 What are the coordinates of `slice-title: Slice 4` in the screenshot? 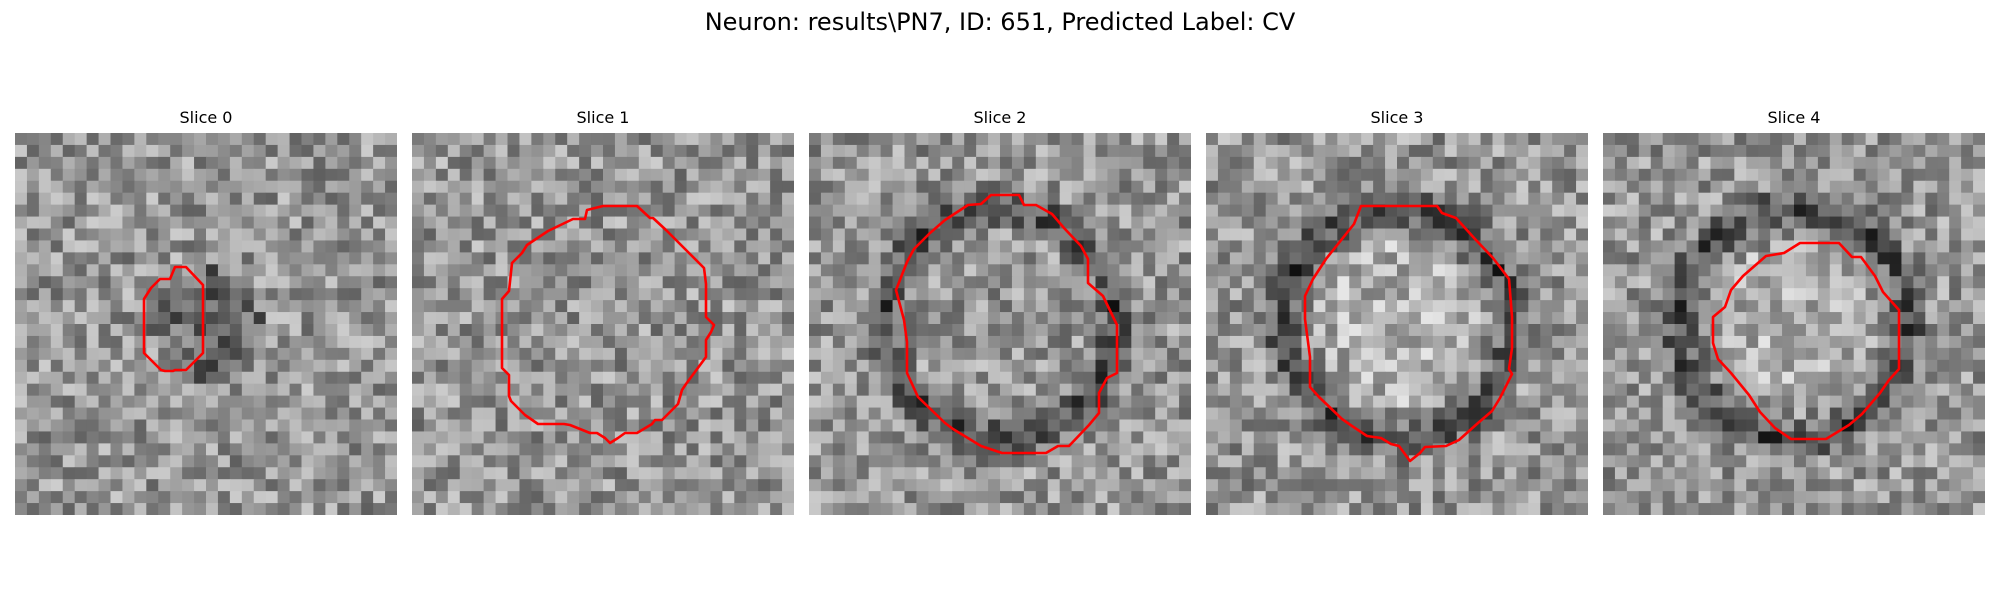 It's located at (1794, 117).